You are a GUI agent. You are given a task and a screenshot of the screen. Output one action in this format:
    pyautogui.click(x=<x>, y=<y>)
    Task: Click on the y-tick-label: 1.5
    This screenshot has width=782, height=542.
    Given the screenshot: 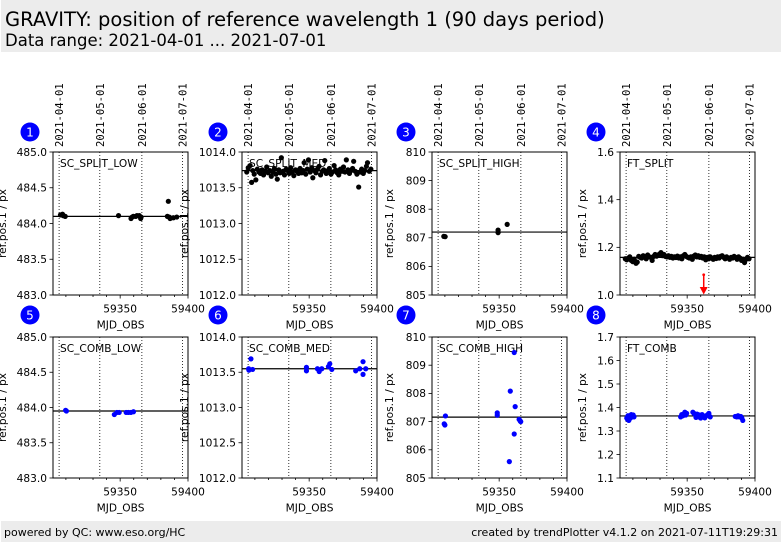 What is the action you would take?
    pyautogui.click(x=605, y=385)
    